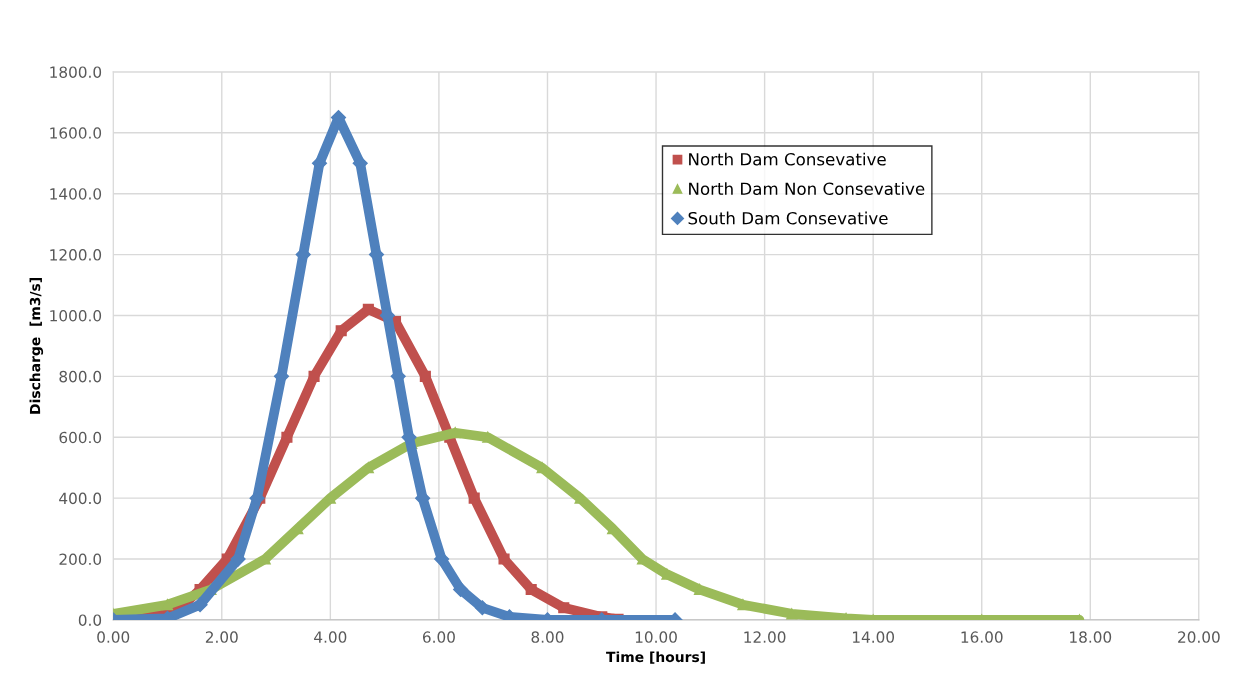 The image size is (1258, 685). Describe the element at coordinates (438, 637) in the screenshot. I see `x-tick-label: 6.00` at that location.